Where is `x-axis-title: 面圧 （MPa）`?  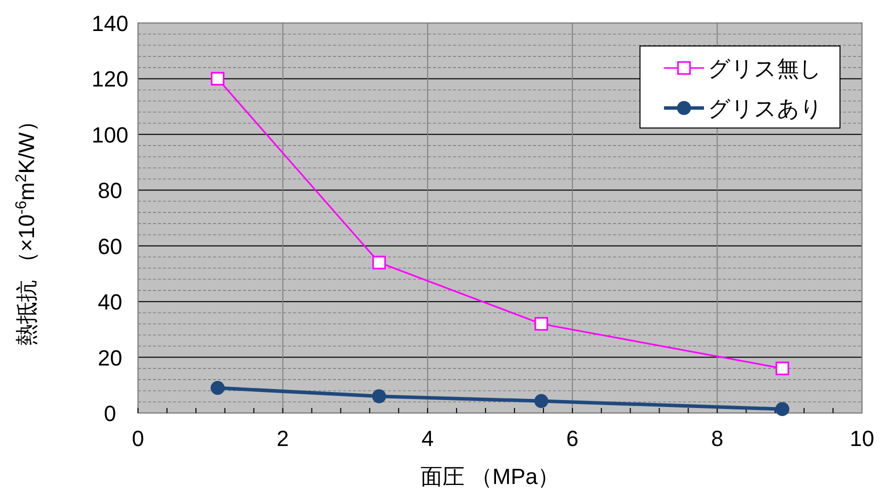
x-axis-title: 面圧 （MPa） is located at coordinates (490, 476).